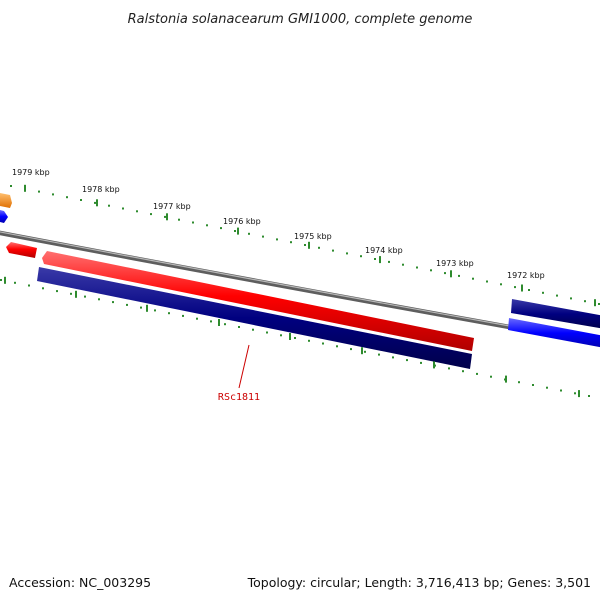 This screenshot has width=600, height=600. Describe the element at coordinates (239, 397) in the screenshot. I see `gene-label-rsc1811: RSc1811` at that location.